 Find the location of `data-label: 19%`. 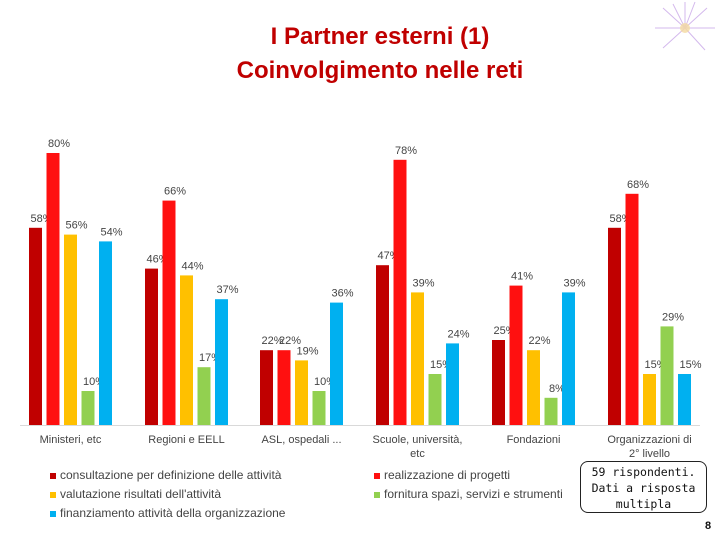

data-label: 19% is located at coordinates (307, 351).